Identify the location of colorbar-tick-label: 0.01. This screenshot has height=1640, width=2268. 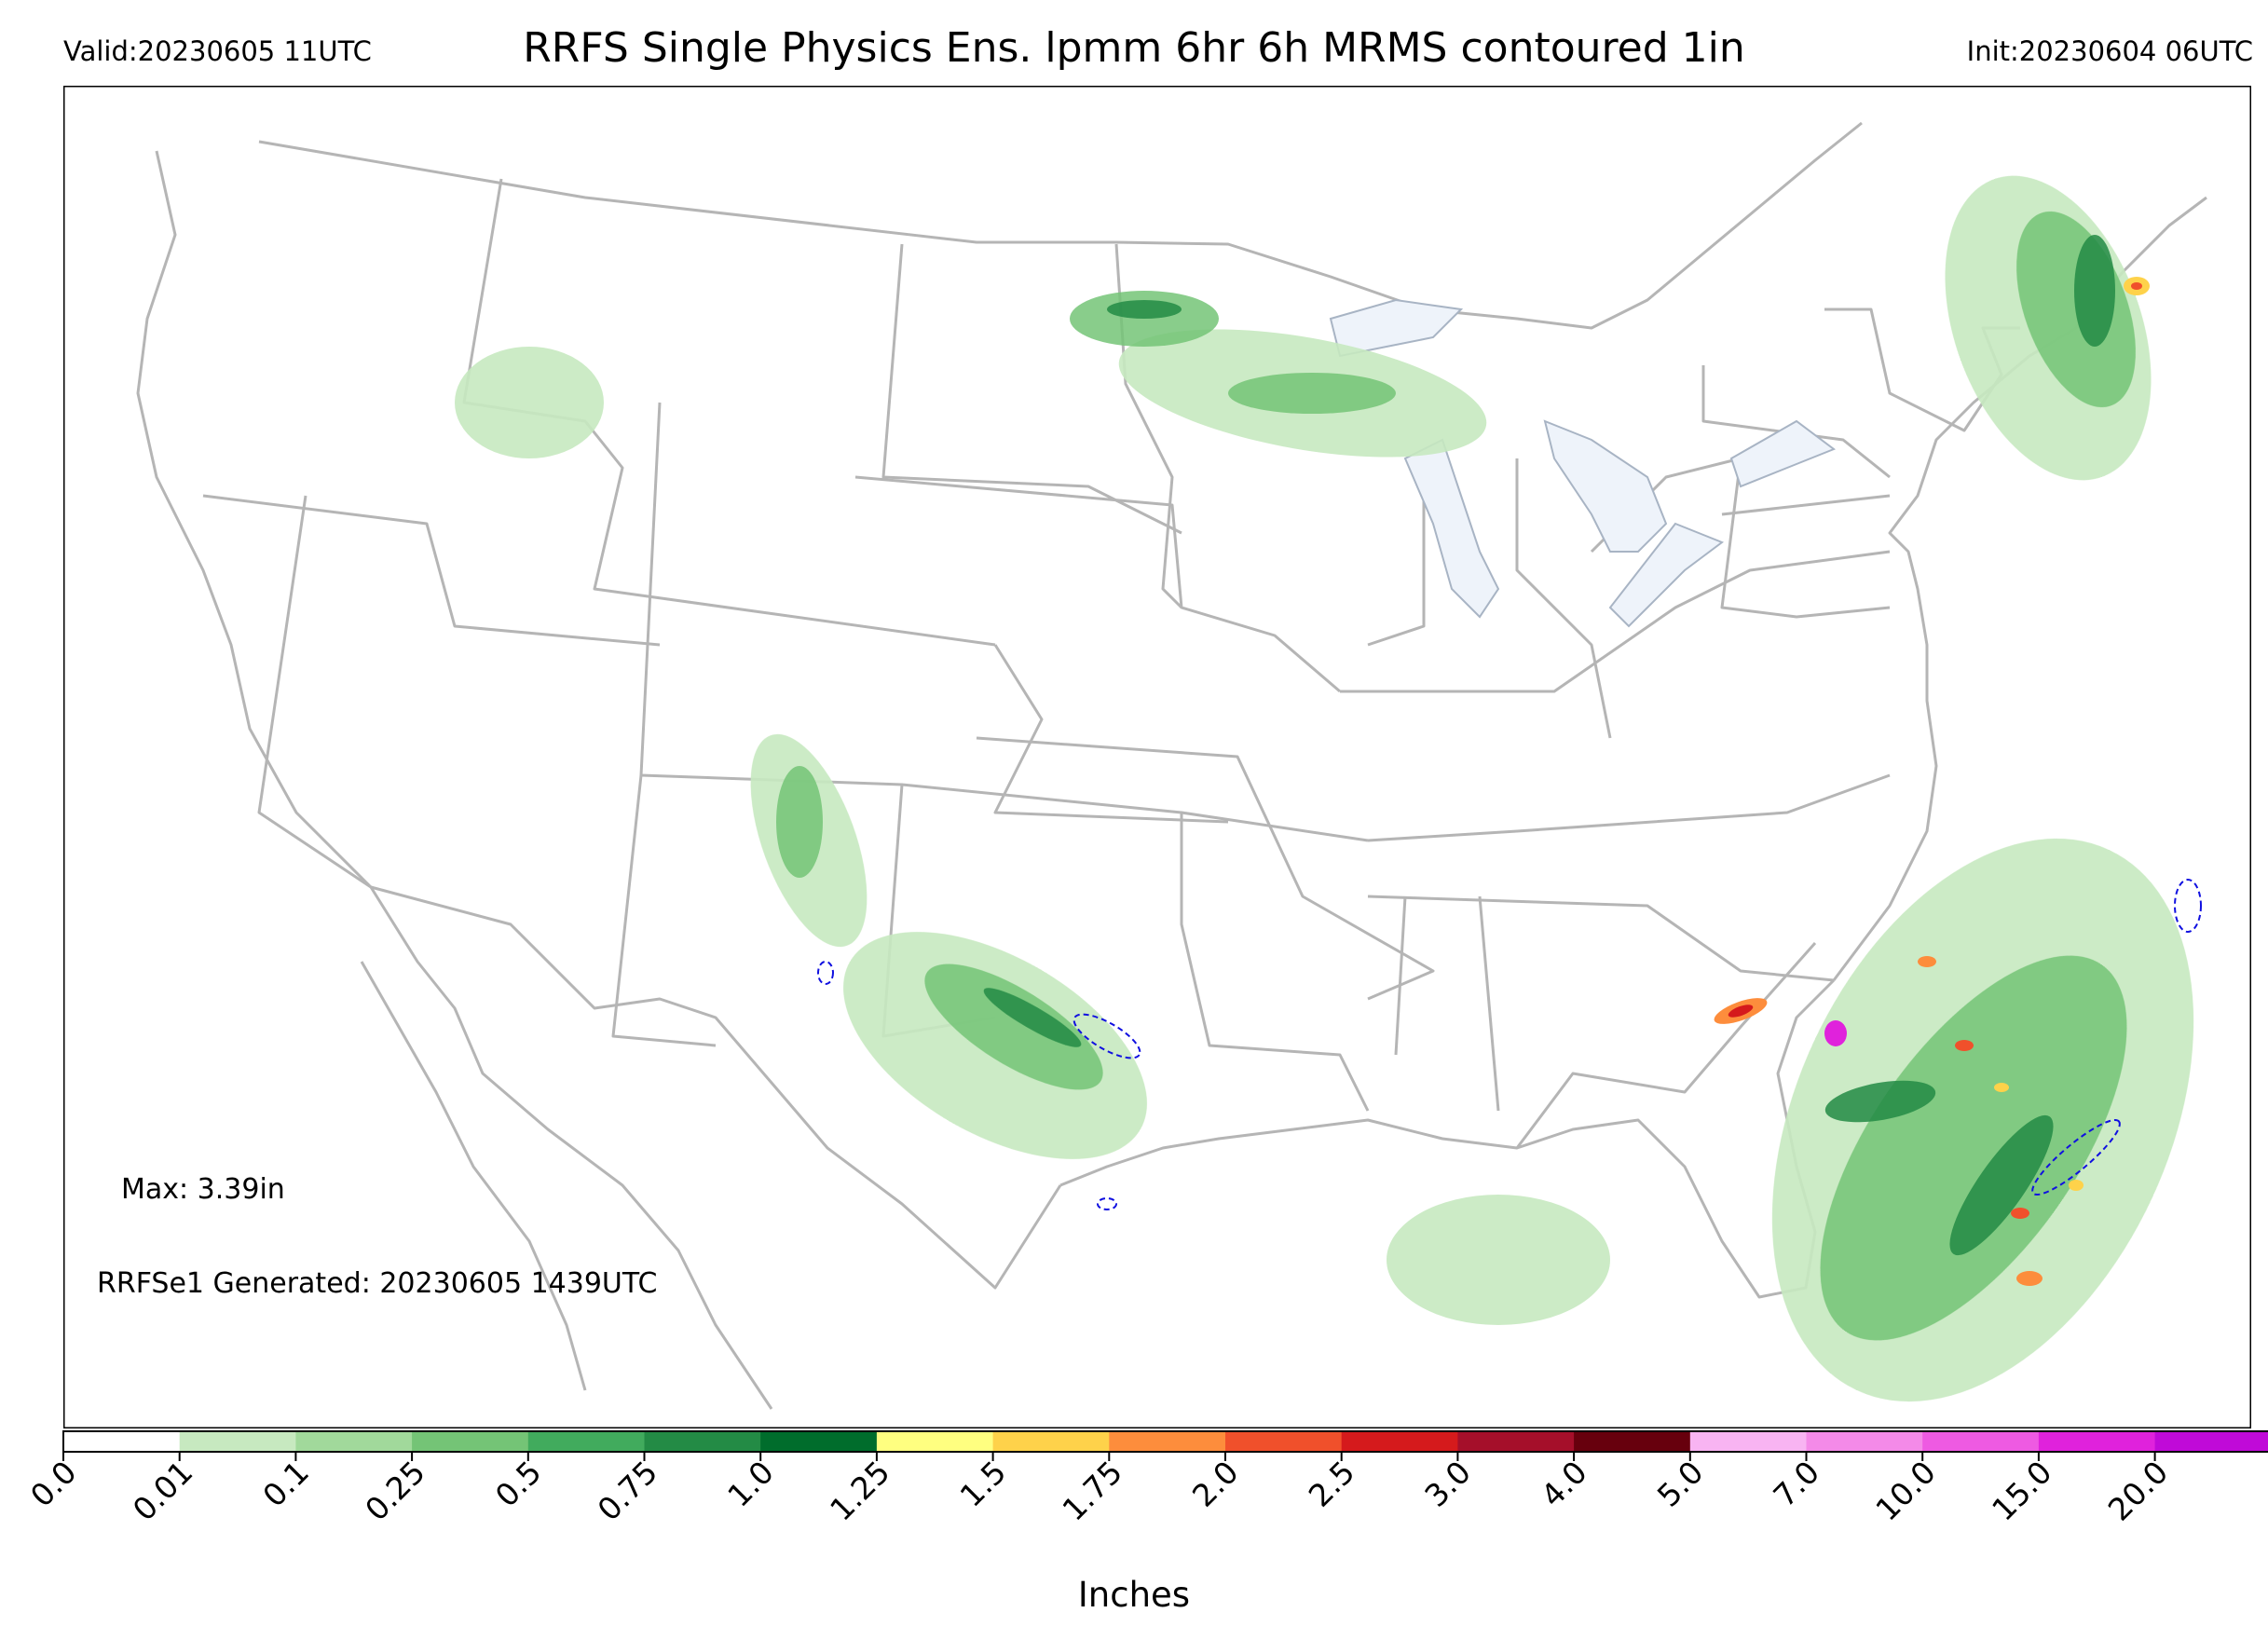
(163, 1491).